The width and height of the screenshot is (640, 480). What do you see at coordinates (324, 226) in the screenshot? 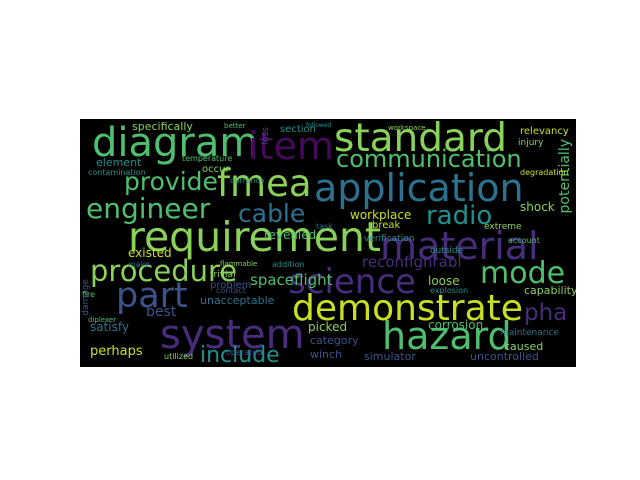
I see `word-task: task` at bounding box center [324, 226].